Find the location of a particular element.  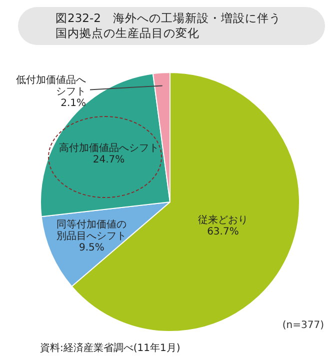

data-label: 24.7% is located at coordinates (108, 160).